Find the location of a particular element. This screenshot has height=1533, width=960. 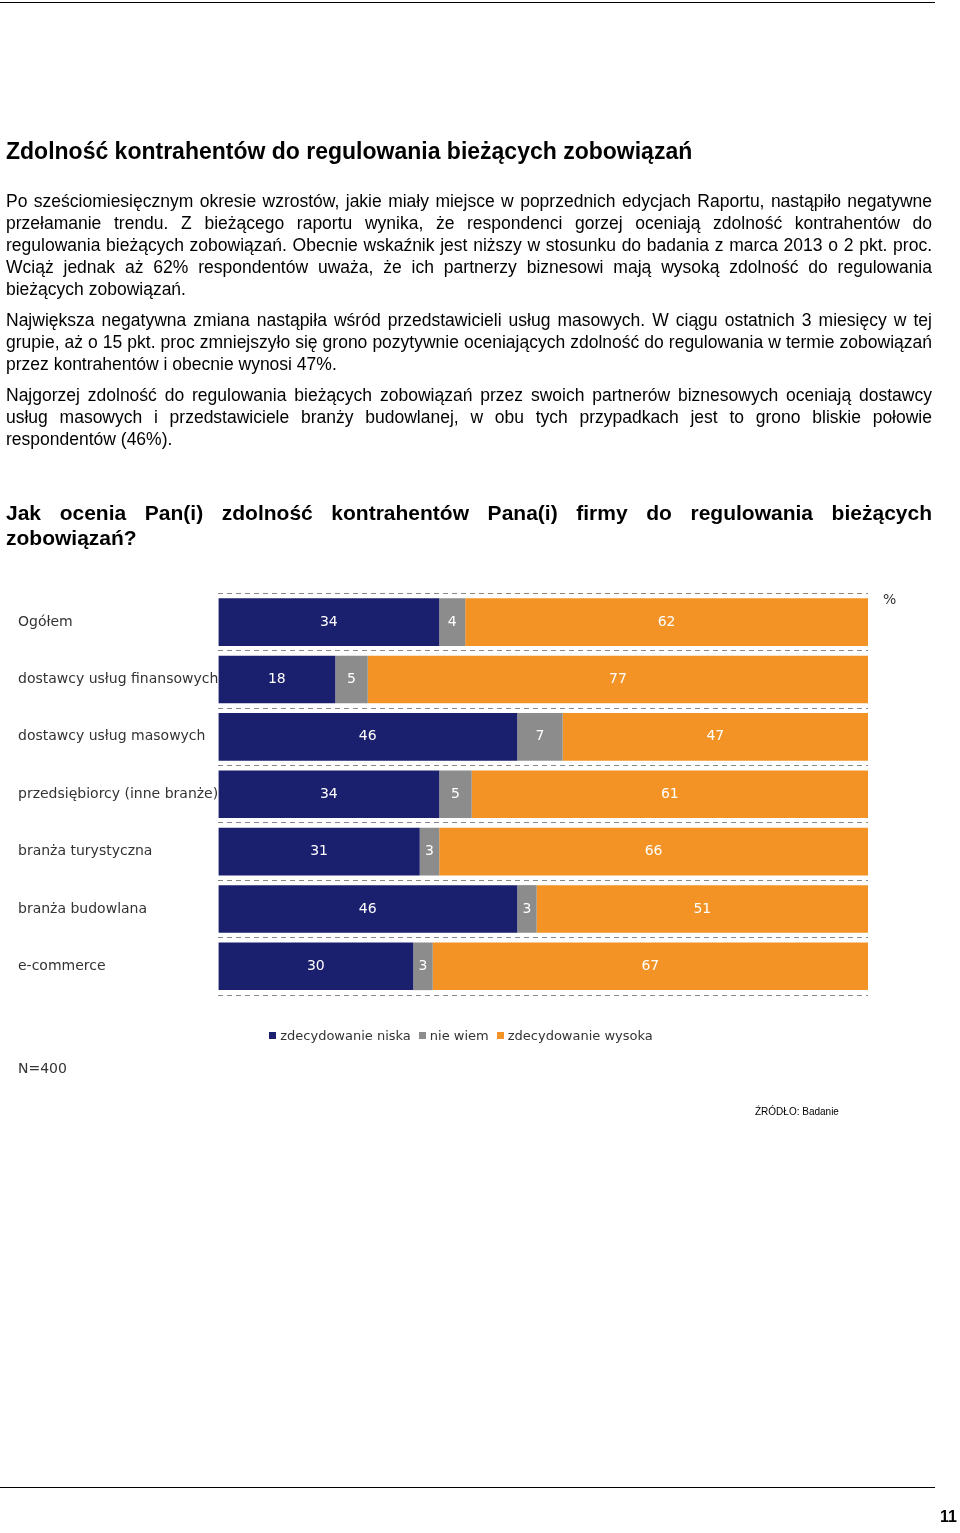

data-label: 61 is located at coordinates (669, 792).